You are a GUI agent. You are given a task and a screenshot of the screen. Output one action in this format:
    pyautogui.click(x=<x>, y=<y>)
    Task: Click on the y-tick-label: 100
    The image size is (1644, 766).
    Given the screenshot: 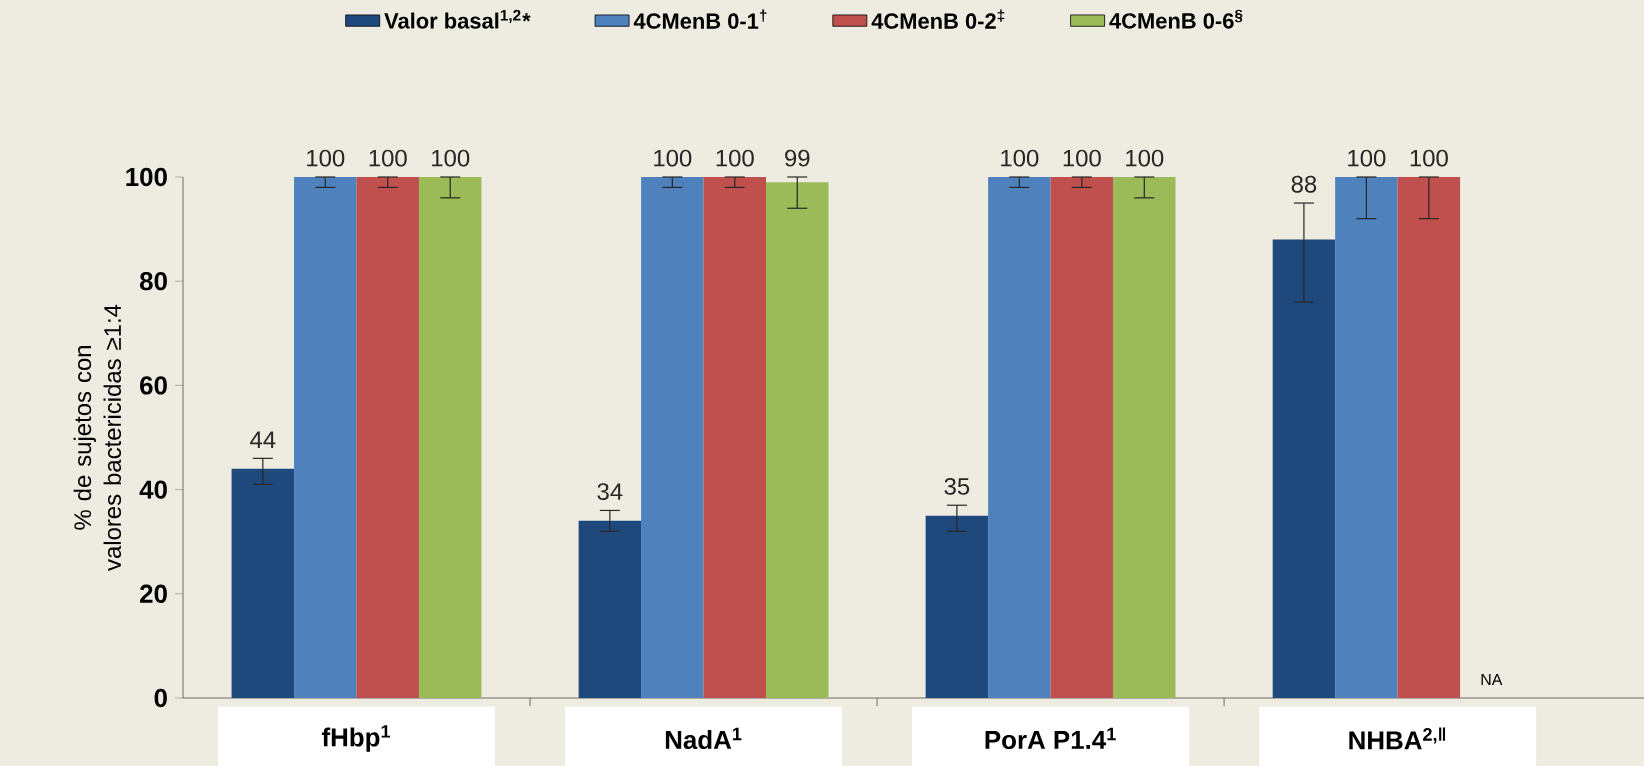 What is the action you would take?
    pyautogui.click(x=146, y=177)
    